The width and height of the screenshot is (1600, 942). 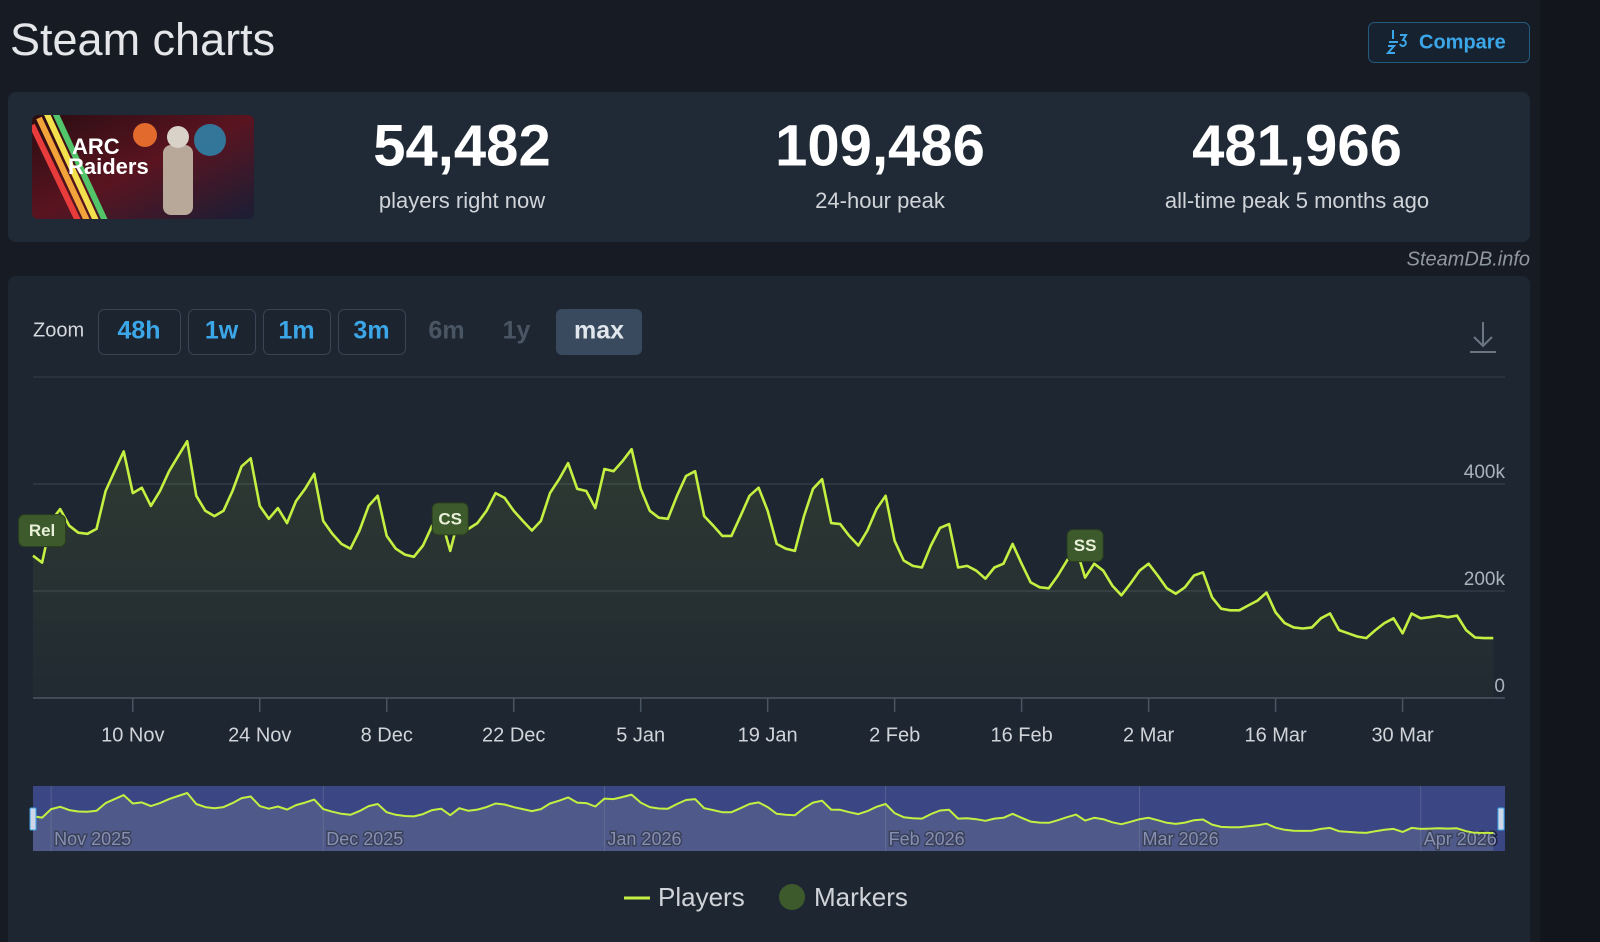 What do you see at coordinates (462, 200) in the screenshot?
I see `stat-label: players right now` at bounding box center [462, 200].